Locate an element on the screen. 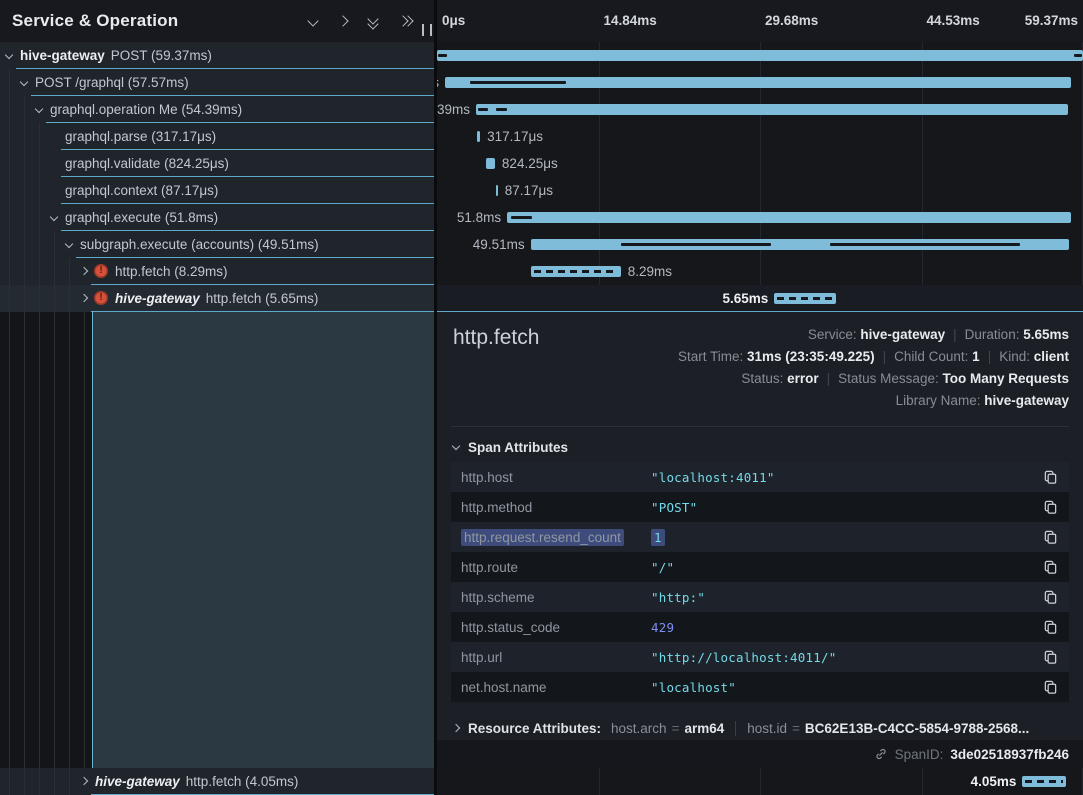  double-chevron-down-icon is located at coordinates (373, 21).